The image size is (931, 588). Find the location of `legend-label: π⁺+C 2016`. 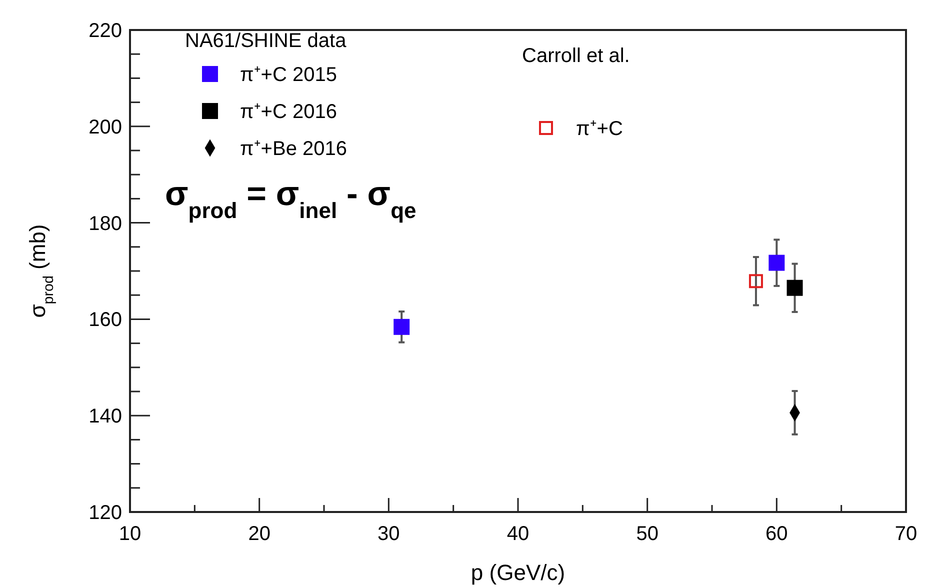

legend-label: π⁺+C 2016 is located at coordinates (288, 112).